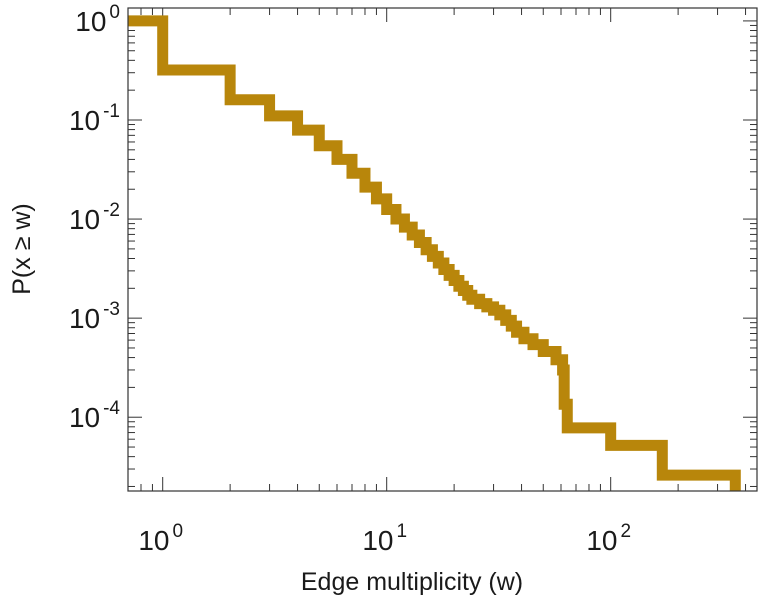  What do you see at coordinates (97, 19) in the screenshot?
I see `y-tick-label: 10 0` at bounding box center [97, 19].